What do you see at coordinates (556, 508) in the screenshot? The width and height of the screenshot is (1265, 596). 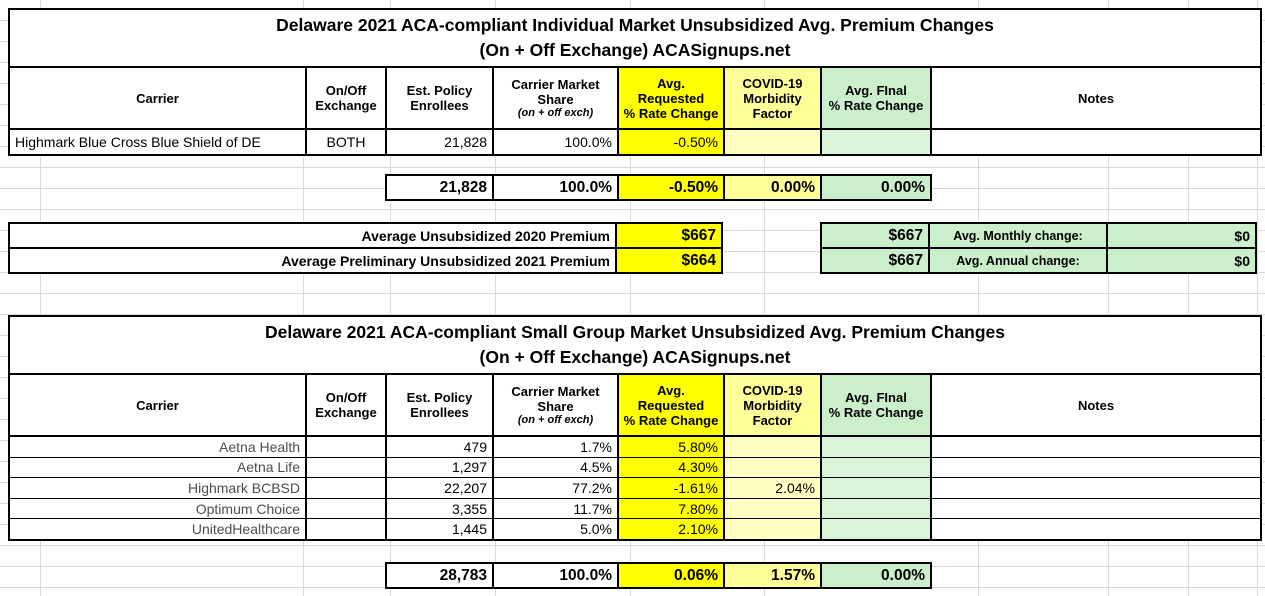 I see `market-share-cell: 11.7%` at bounding box center [556, 508].